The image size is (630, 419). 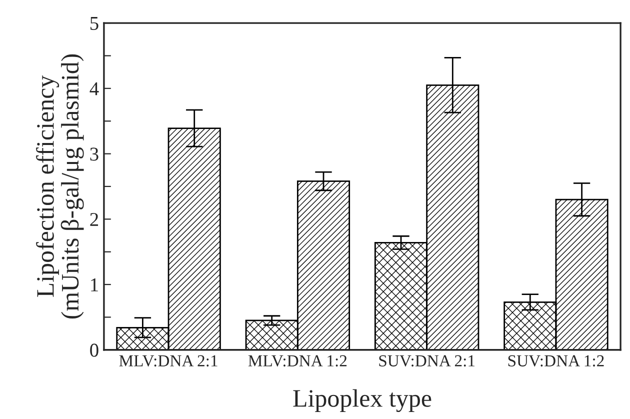 I want to click on x-tick-label: MLV:DNA 1:2, so click(x=297, y=361).